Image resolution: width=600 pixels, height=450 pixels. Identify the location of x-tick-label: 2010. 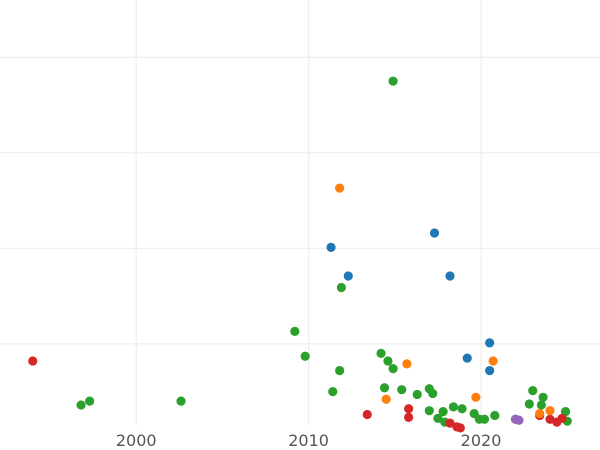
(308, 440).